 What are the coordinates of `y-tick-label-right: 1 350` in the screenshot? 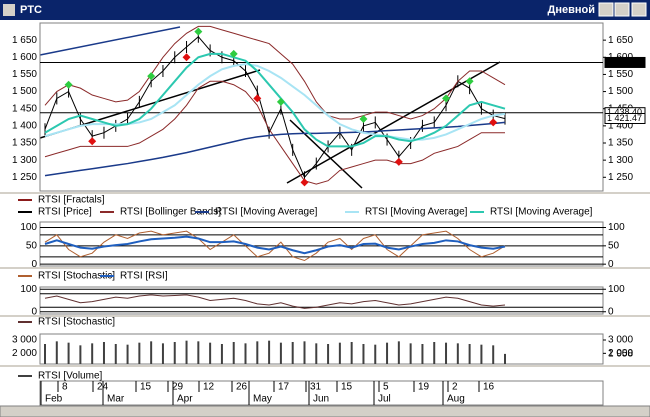 It's located at (620, 143).